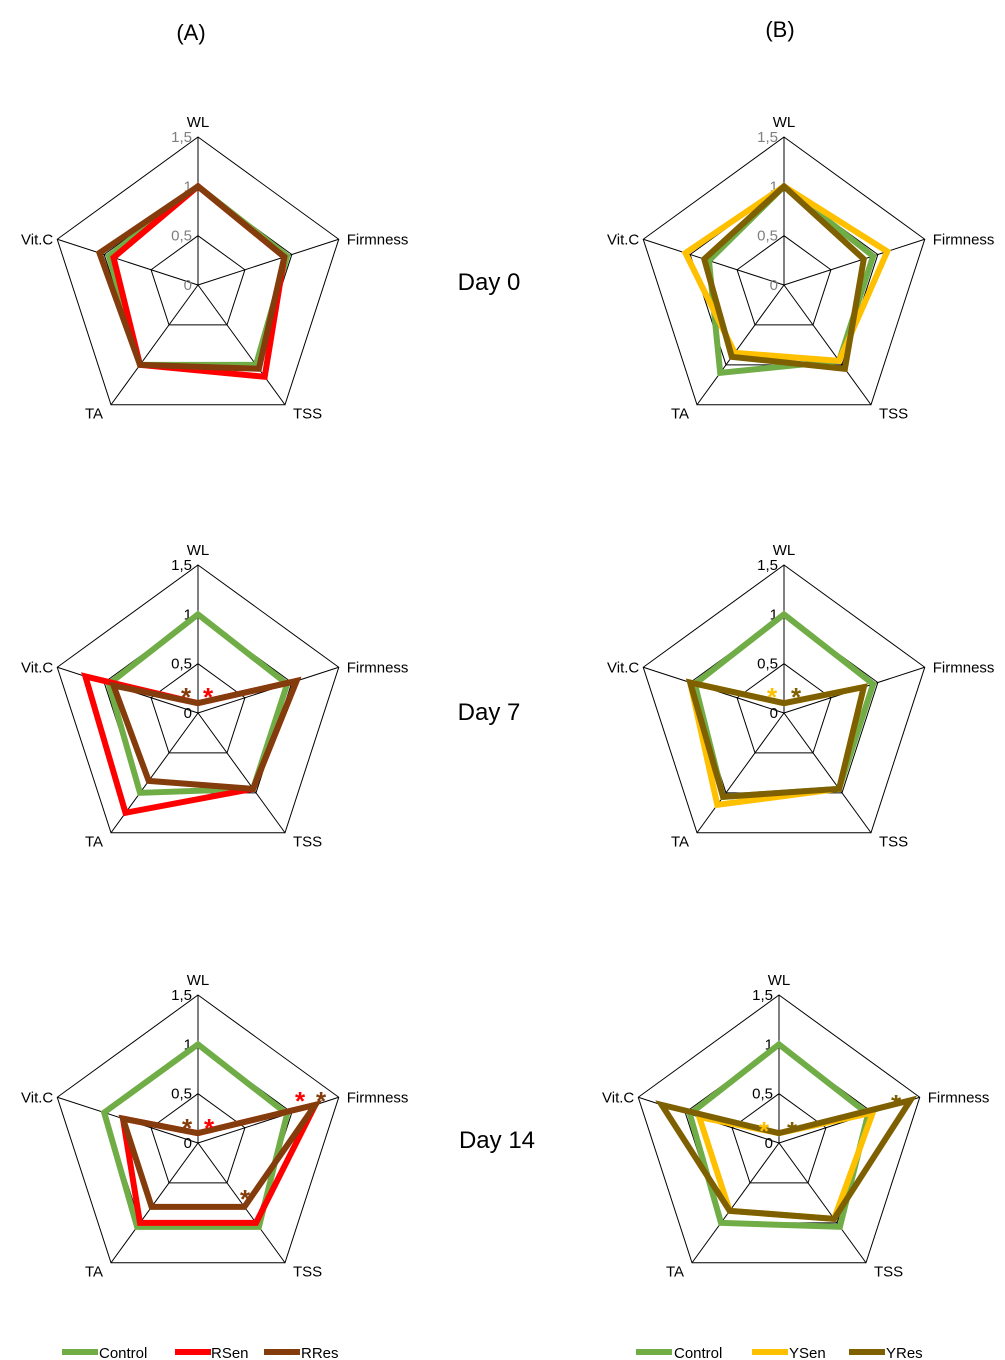  I want to click on legend-label-ysen: YSen, so click(807, 1352).